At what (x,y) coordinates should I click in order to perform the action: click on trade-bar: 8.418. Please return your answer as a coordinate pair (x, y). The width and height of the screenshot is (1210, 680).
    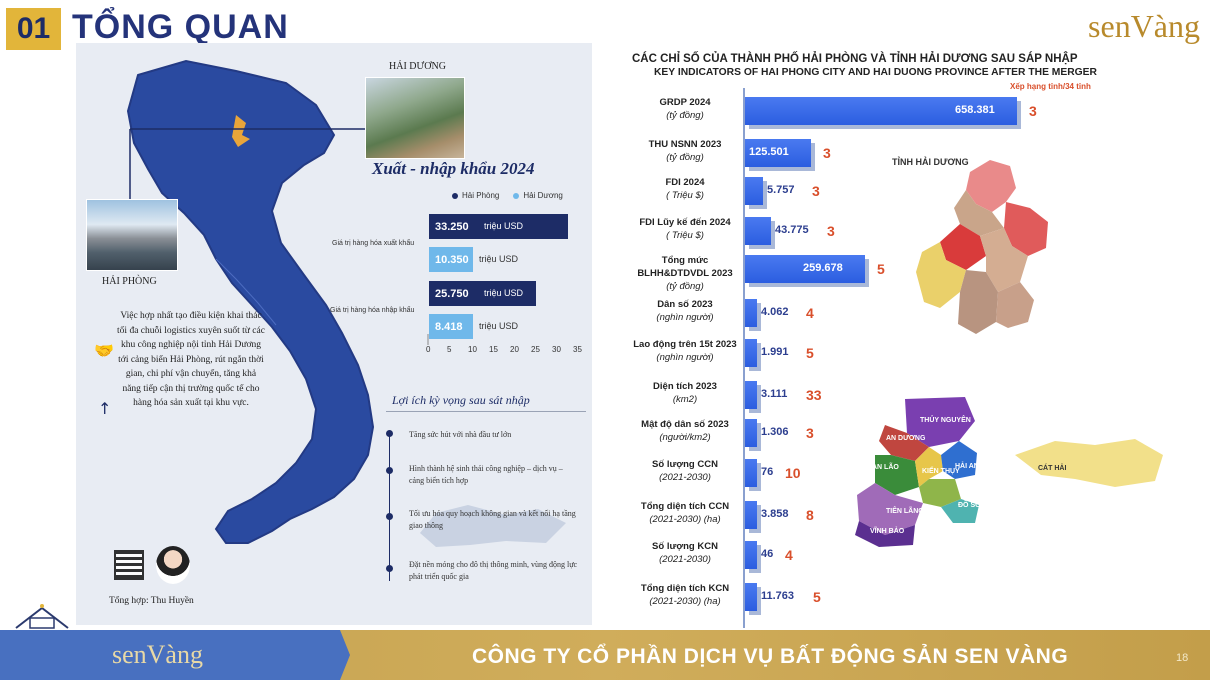
    Looking at the image, I should click on (451, 326).